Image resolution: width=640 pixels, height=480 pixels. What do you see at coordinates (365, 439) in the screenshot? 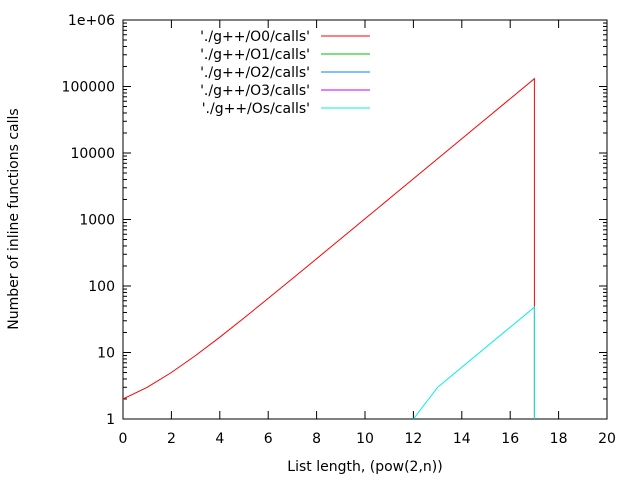
I see `x-tick-label: 10` at bounding box center [365, 439].